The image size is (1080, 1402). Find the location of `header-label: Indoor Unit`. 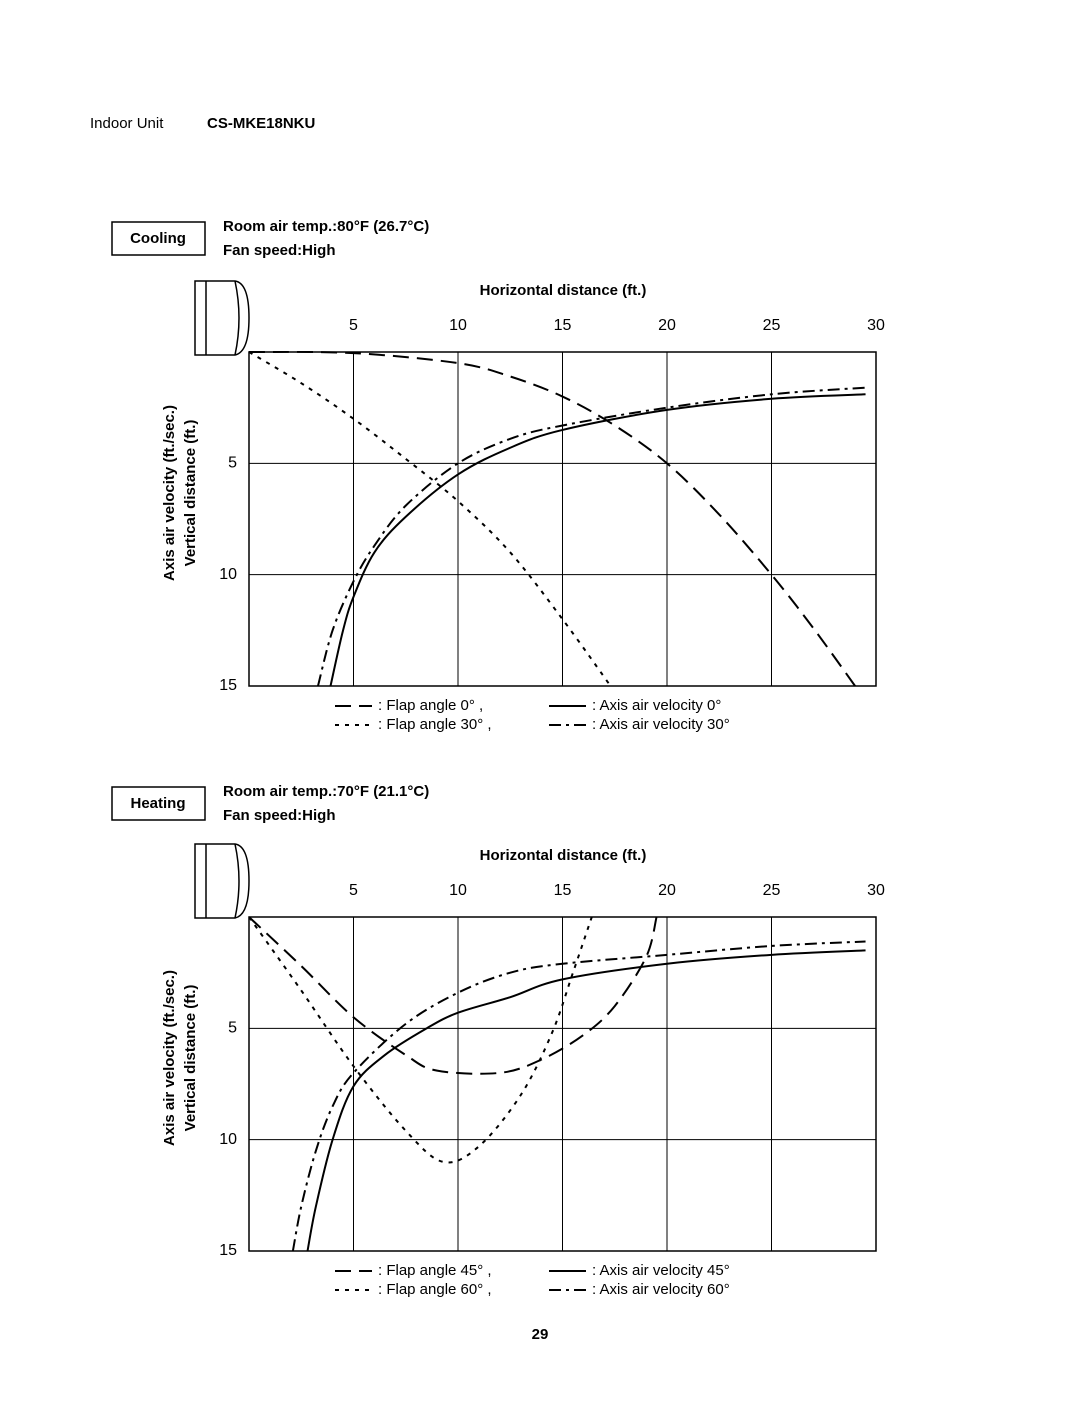

header-label: Indoor Unit is located at coordinates (127, 123).